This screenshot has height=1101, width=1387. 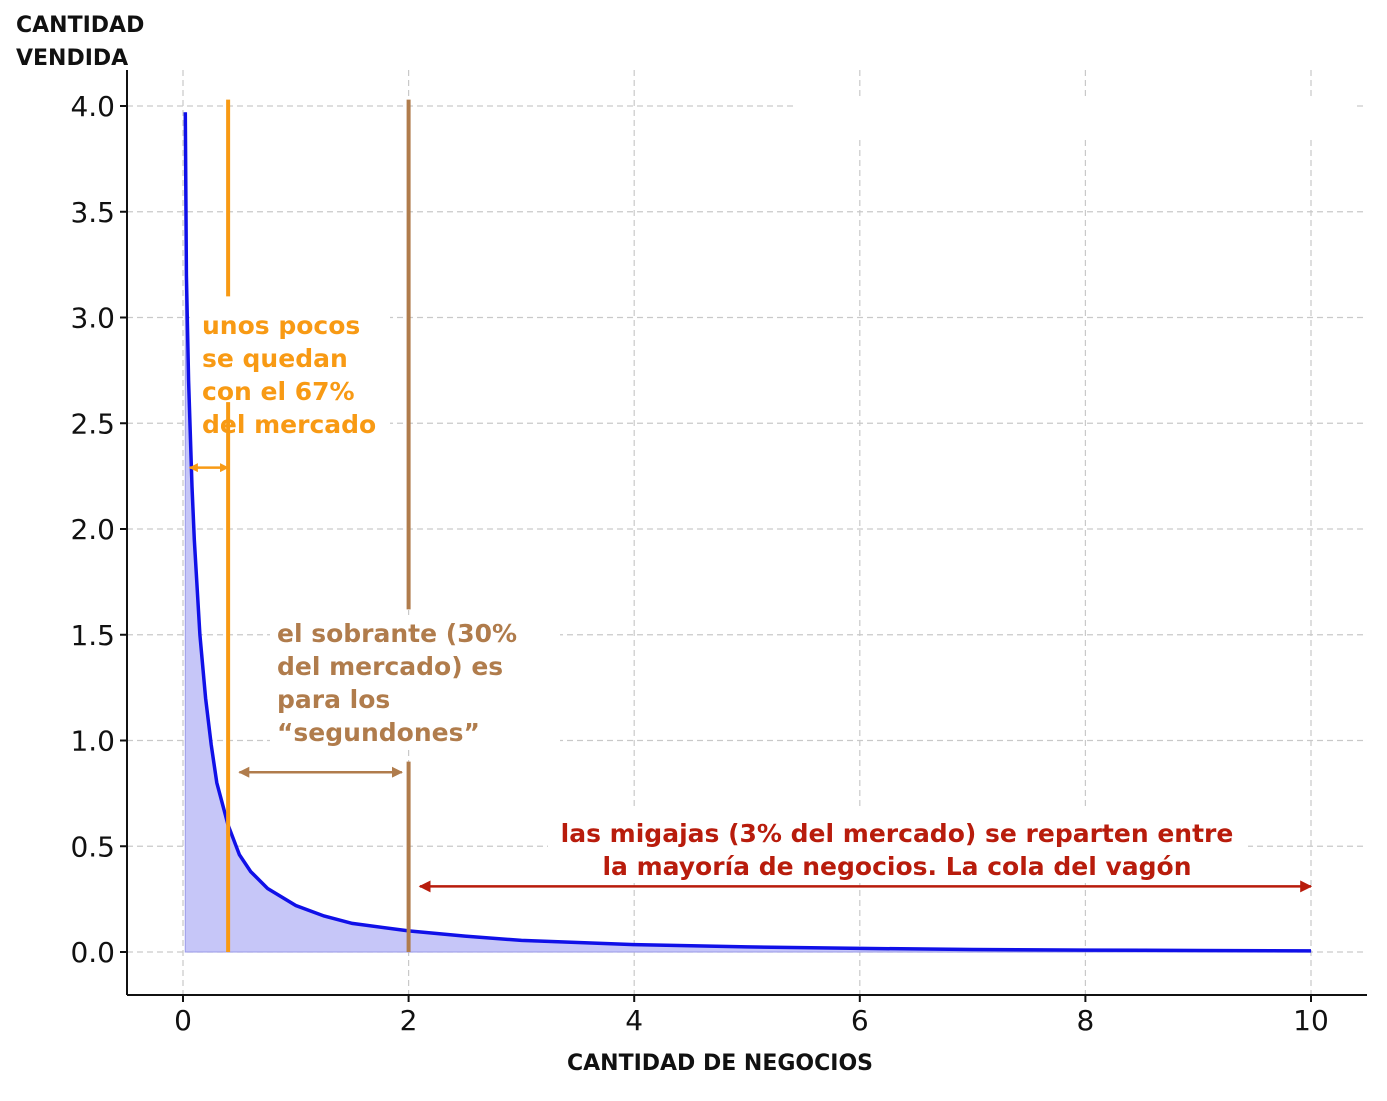 I want to click on y-tick-label: 1.0, so click(x=92, y=741).